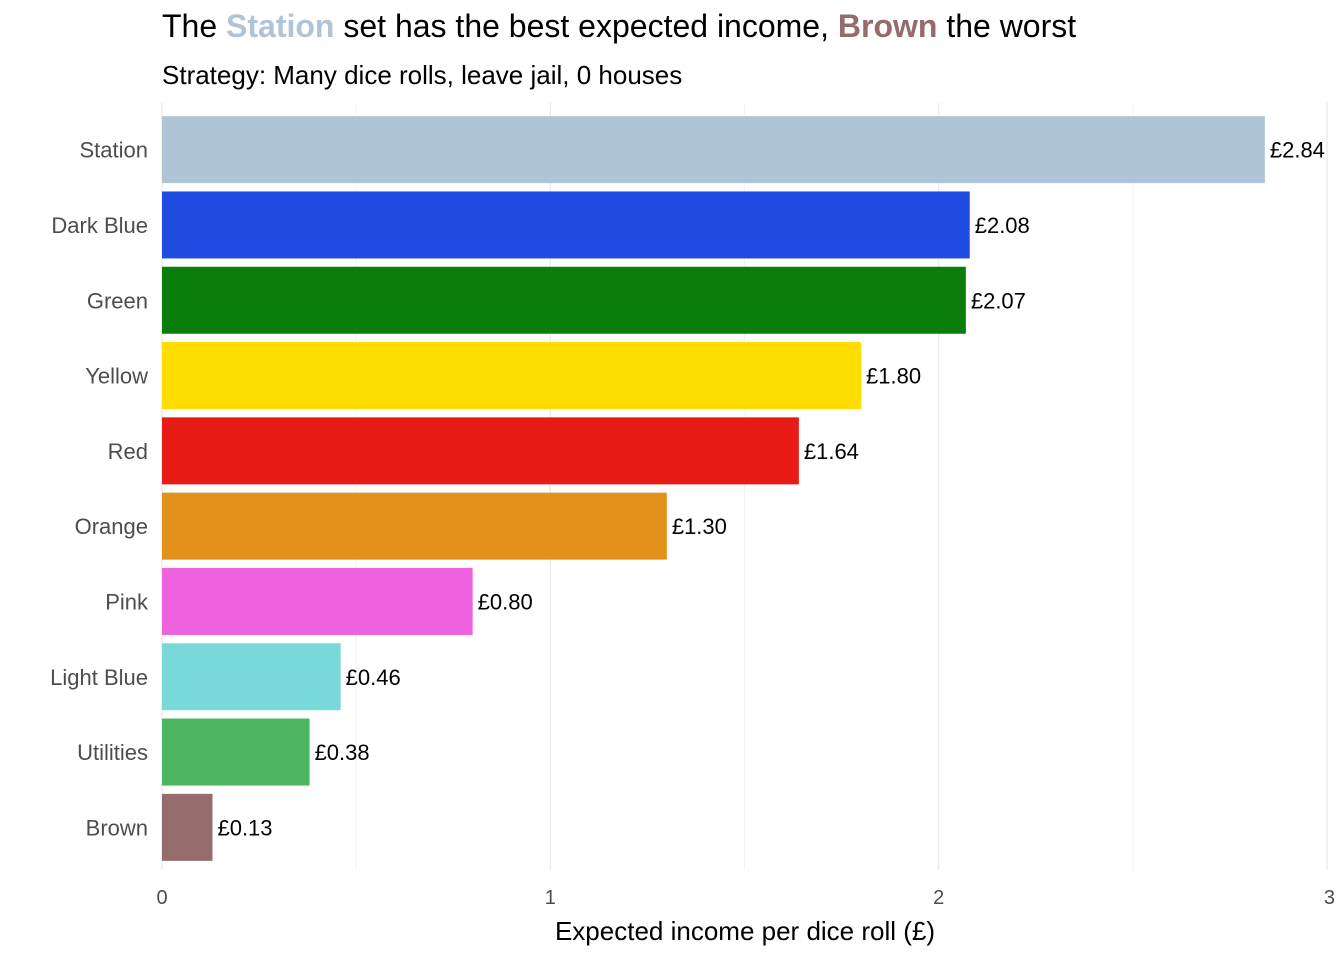 This screenshot has height=960, width=1344. I want to click on category-label: Utilities, so click(112, 752).